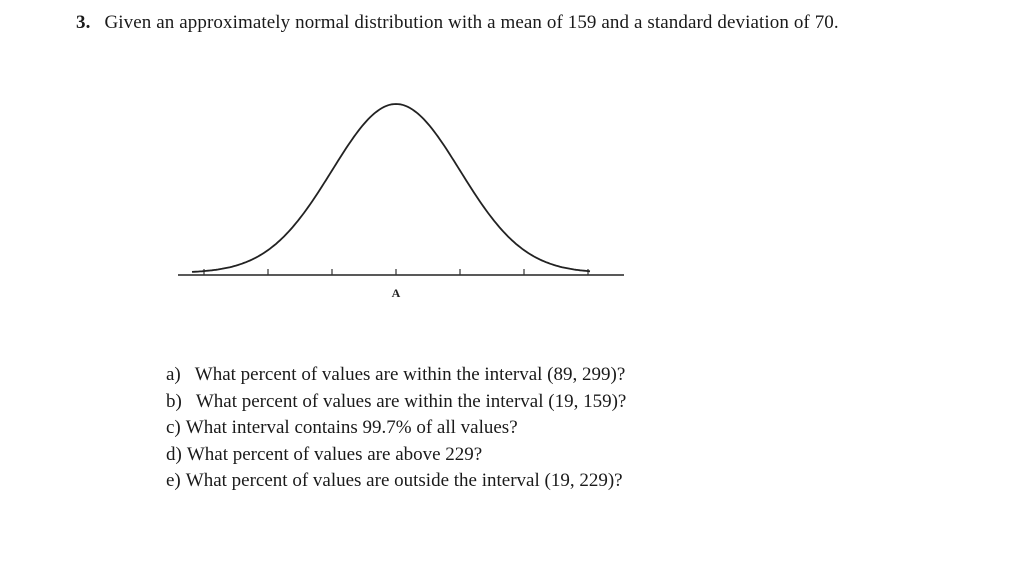  I want to click on question-letter: e), so click(173, 480).